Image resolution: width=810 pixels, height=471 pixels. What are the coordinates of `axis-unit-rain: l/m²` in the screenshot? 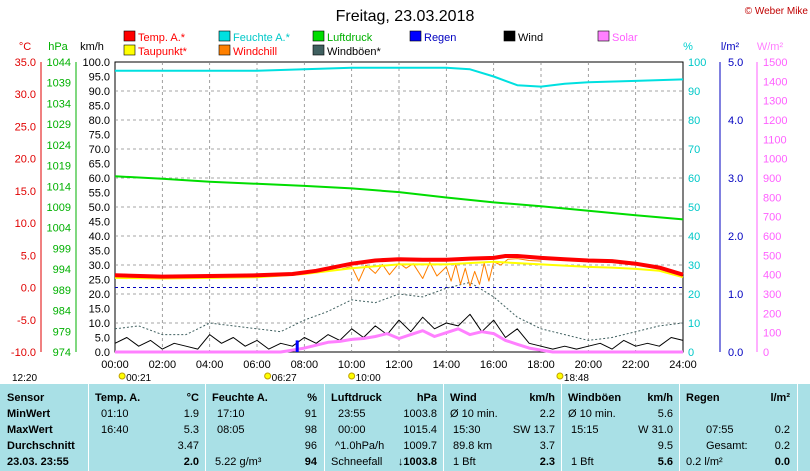 It's located at (730, 47).